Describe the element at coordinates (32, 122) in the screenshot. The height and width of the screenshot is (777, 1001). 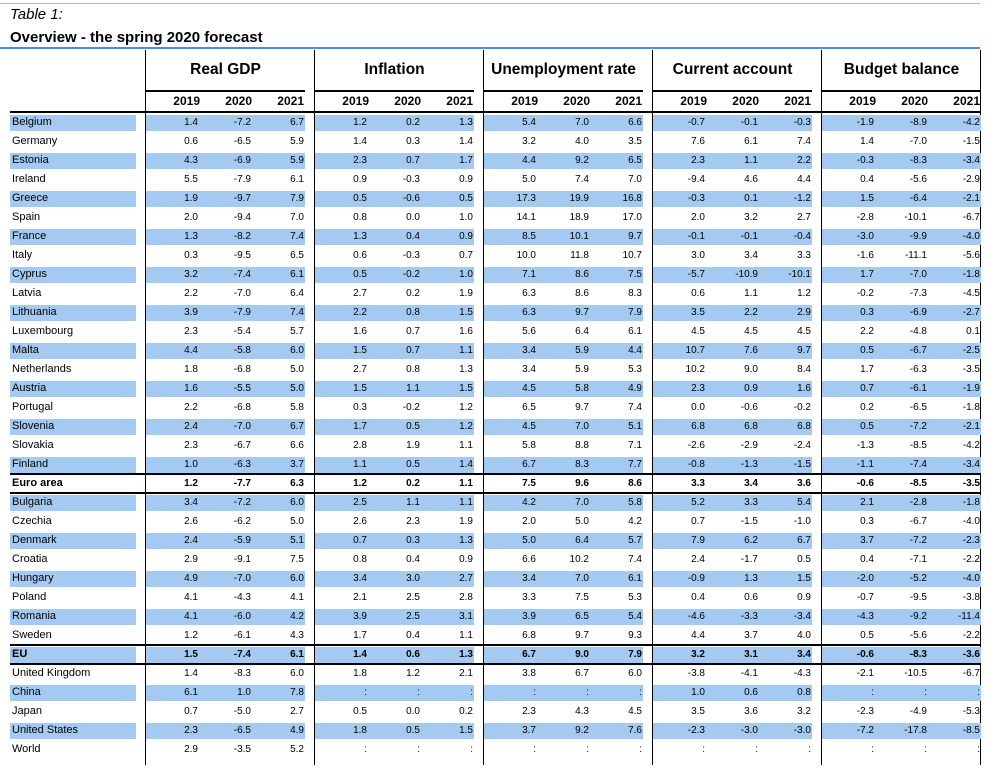
I see `row-label: Belgium` at that location.